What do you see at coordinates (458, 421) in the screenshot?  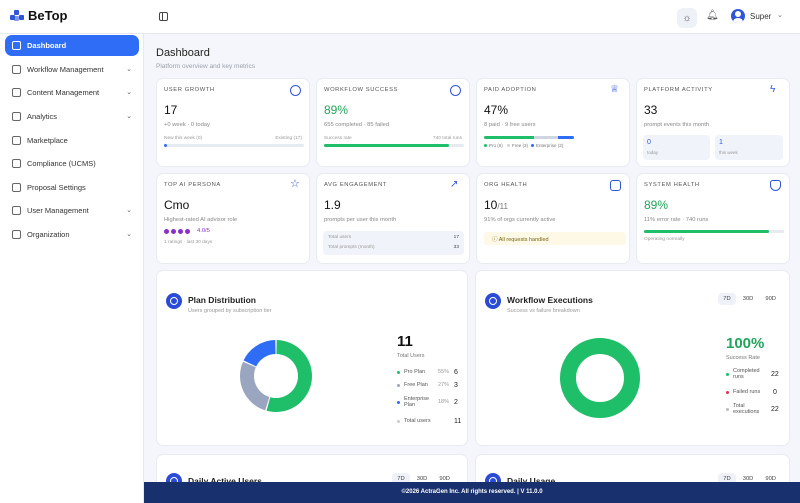 I see `plan-count: 11` at bounding box center [458, 421].